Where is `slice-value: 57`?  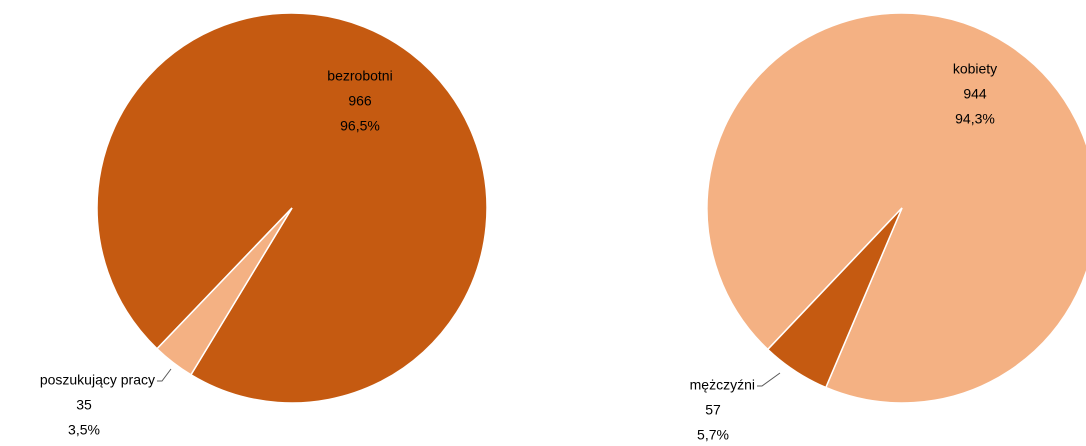
slice-value: 57 is located at coordinates (713, 410).